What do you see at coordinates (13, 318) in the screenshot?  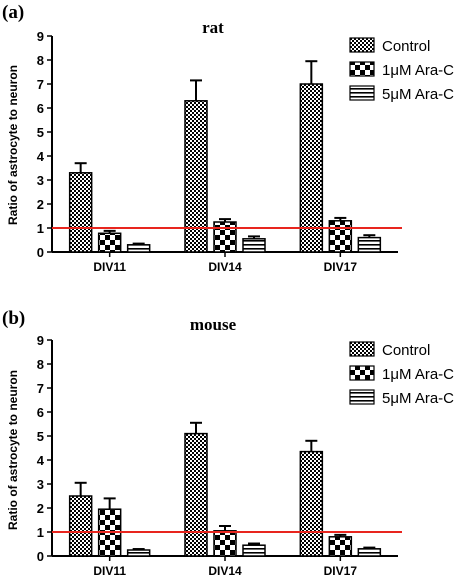 I see `panel-label: (b)` at bounding box center [13, 318].